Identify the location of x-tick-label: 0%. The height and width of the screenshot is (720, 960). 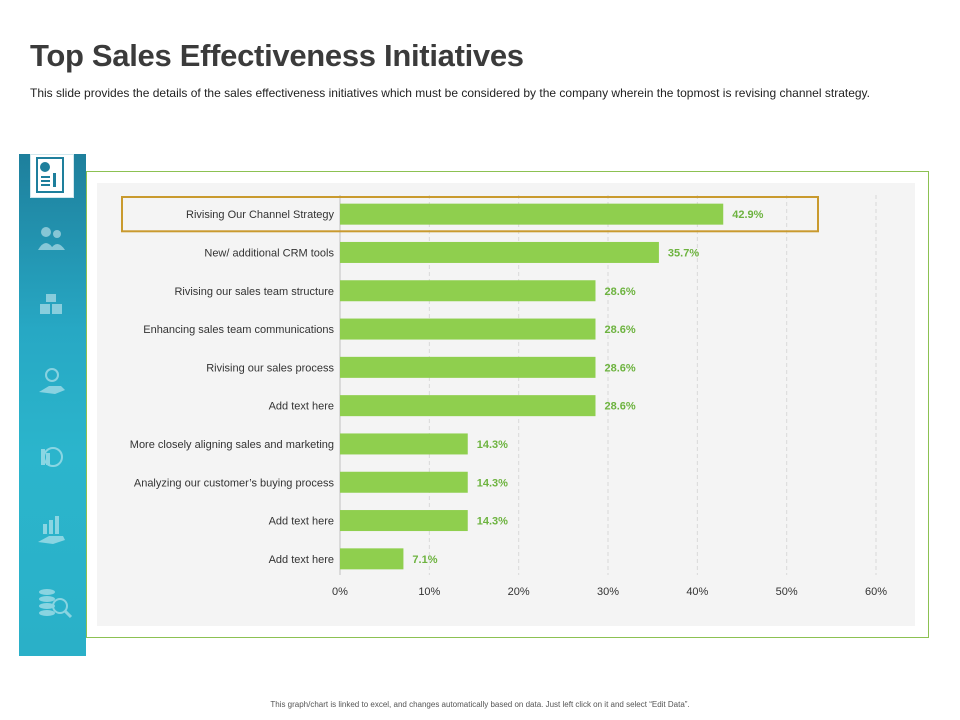
(340, 592).